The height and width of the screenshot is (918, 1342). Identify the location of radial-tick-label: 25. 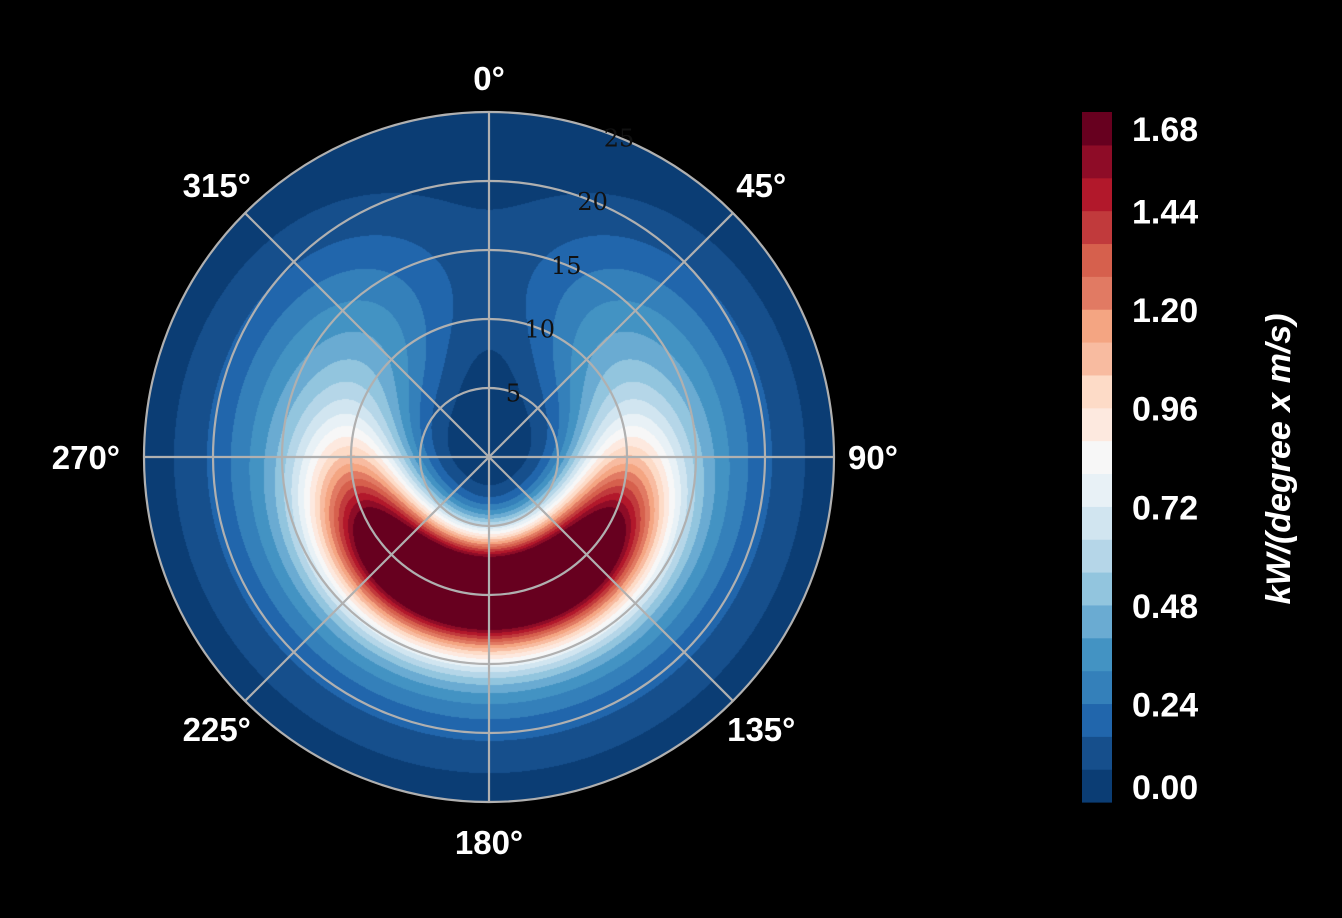
(619, 138).